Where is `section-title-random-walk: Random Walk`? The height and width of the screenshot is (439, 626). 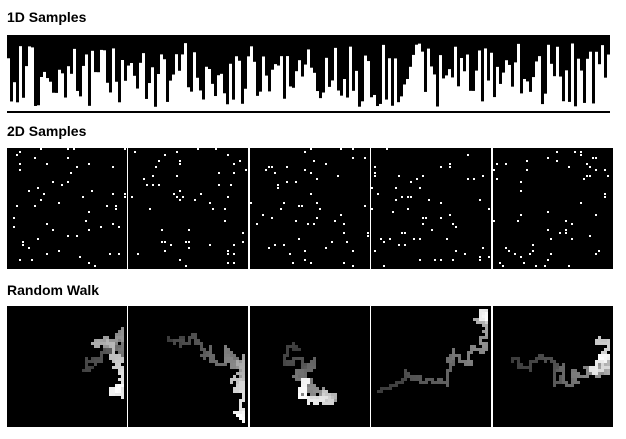
section-title-random-walk: Random Walk is located at coordinates (53, 290).